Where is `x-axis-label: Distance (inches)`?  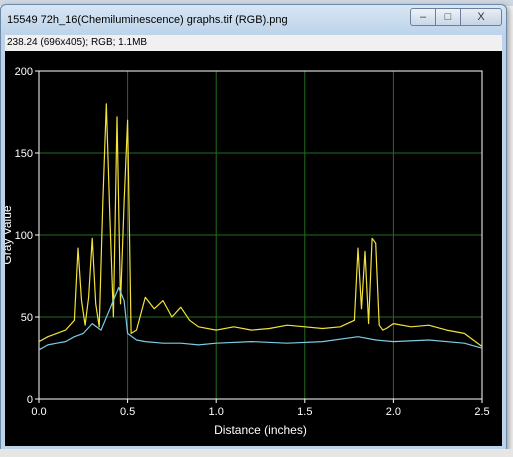
x-axis-label: Distance (inches) is located at coordinates (260, 430).